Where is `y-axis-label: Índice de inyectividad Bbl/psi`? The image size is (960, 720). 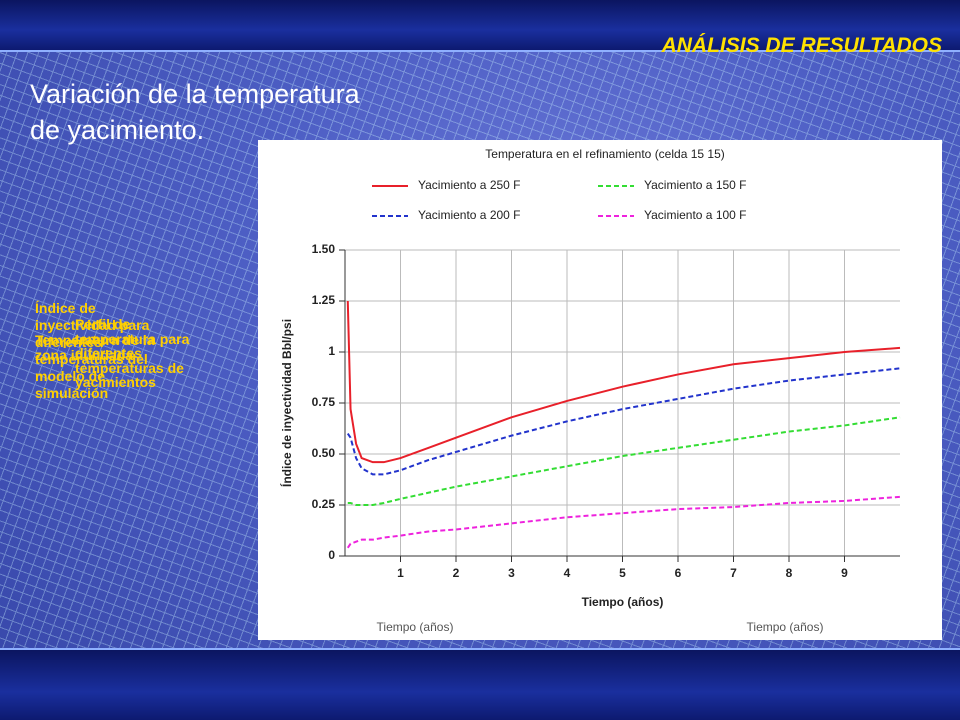
y-axis-label: Índice de inyectividad Bbl/psi is located at coordinates (286, 403).